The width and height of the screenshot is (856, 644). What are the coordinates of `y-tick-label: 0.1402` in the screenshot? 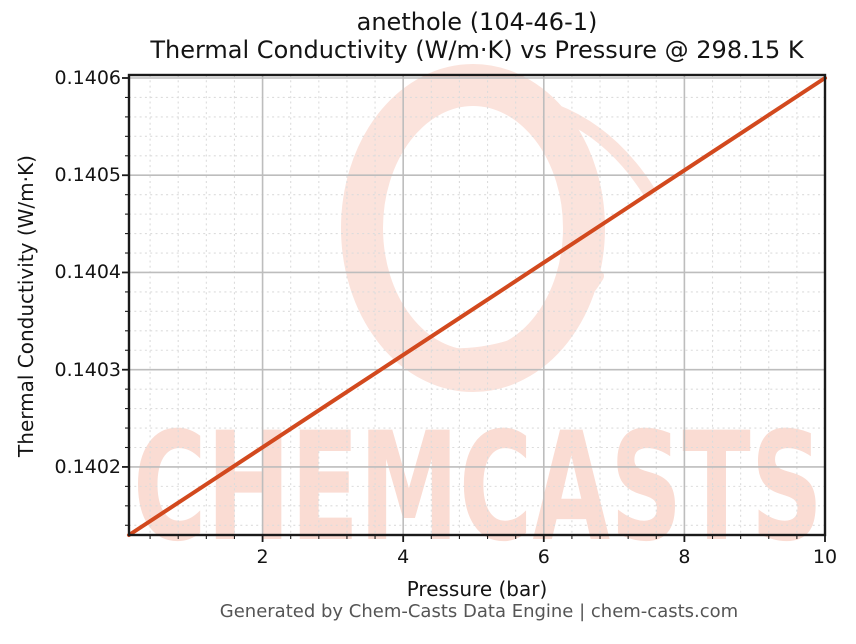 It's located at (87, 466).